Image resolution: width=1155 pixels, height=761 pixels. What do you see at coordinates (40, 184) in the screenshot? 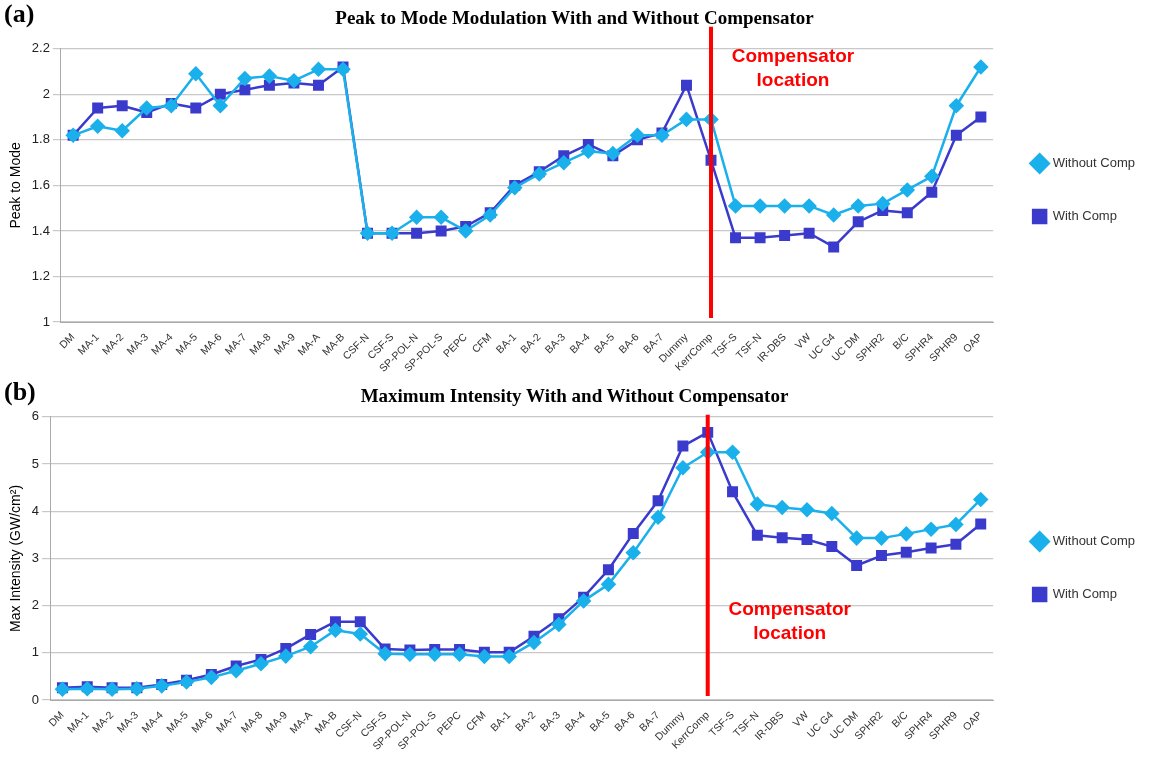
I see `y-tick-label: 1.6` at bounding box center [40, 184].